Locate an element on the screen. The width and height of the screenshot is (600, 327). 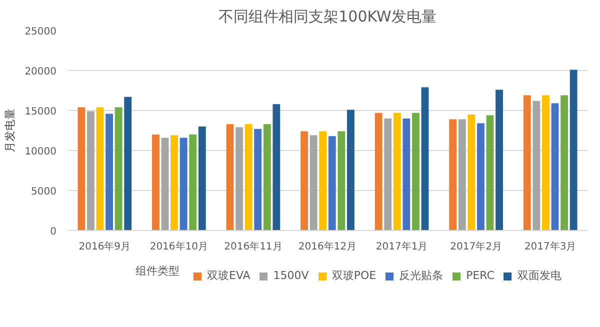
y-tick-label: 0 is located at coordinates (53, 232).